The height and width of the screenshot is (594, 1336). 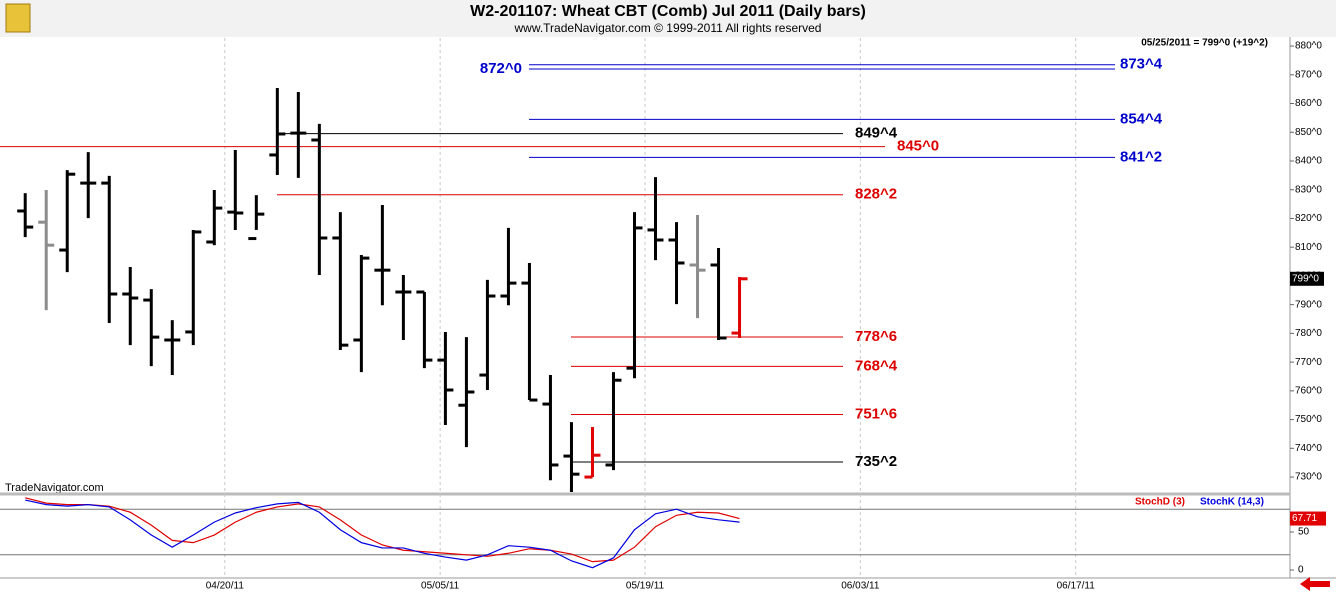 I want to click on level-label: 751^6, so click(x=876, y=414).